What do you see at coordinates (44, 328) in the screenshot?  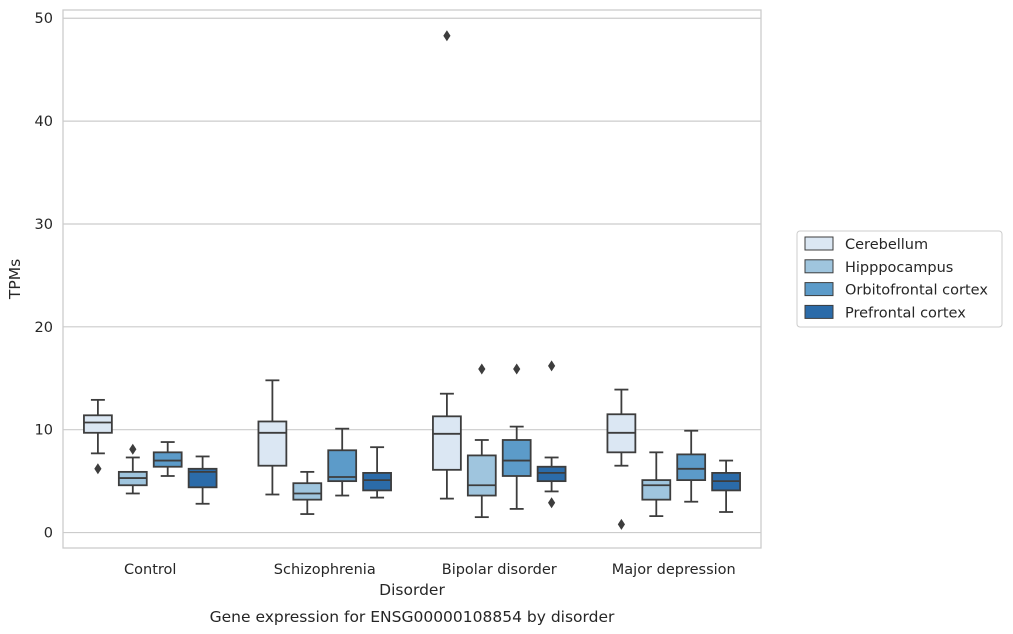 I see `y-tick-label: 20` at bounding box center [44, 328].